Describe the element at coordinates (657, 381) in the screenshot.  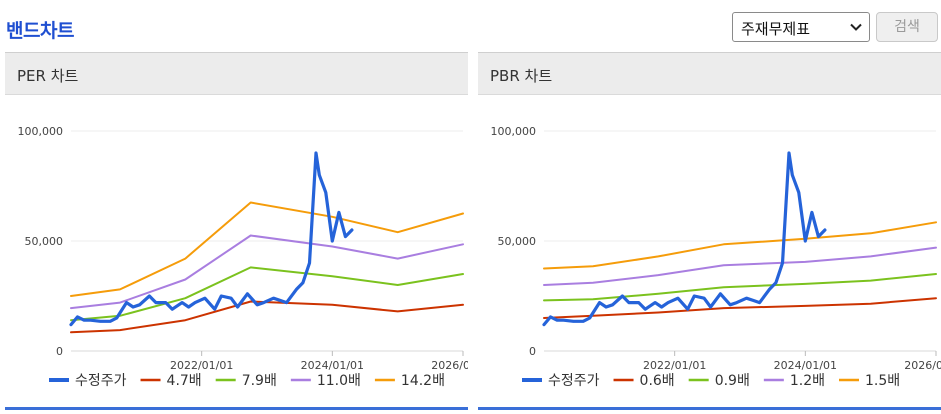
I see `legend-label: 0.6배` at that location.